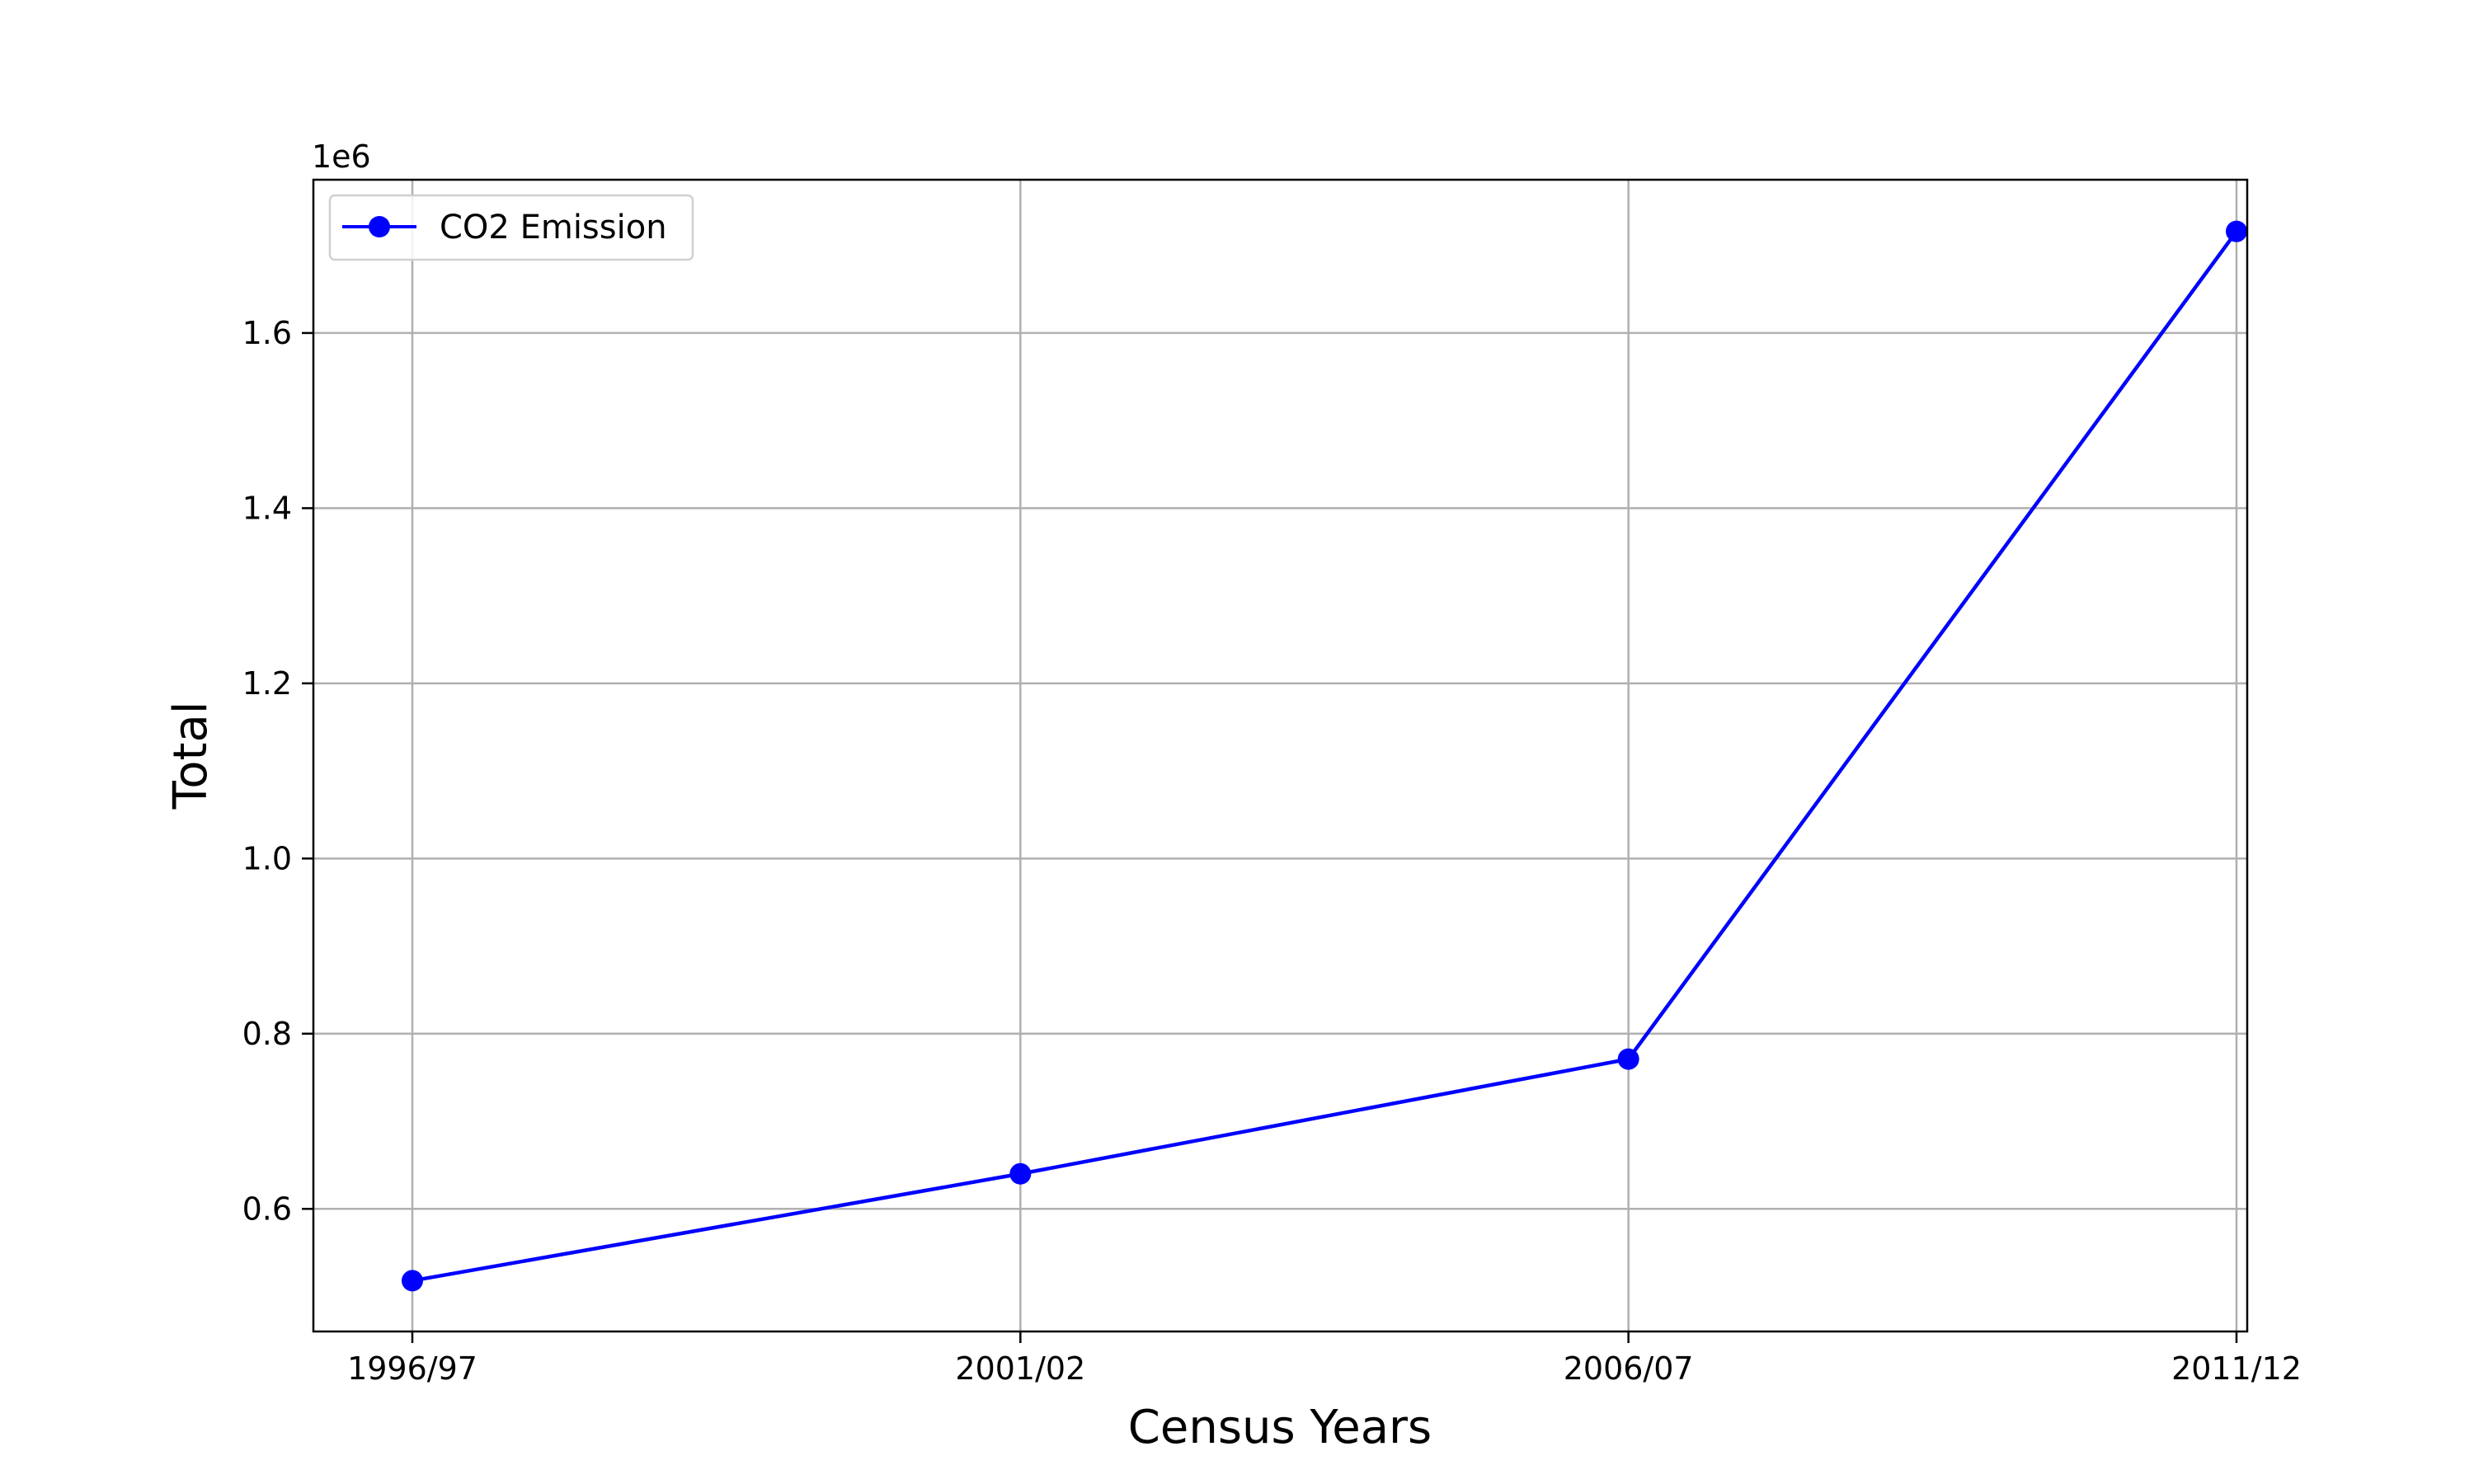  I want to click on legend-box, so click(511, 228).